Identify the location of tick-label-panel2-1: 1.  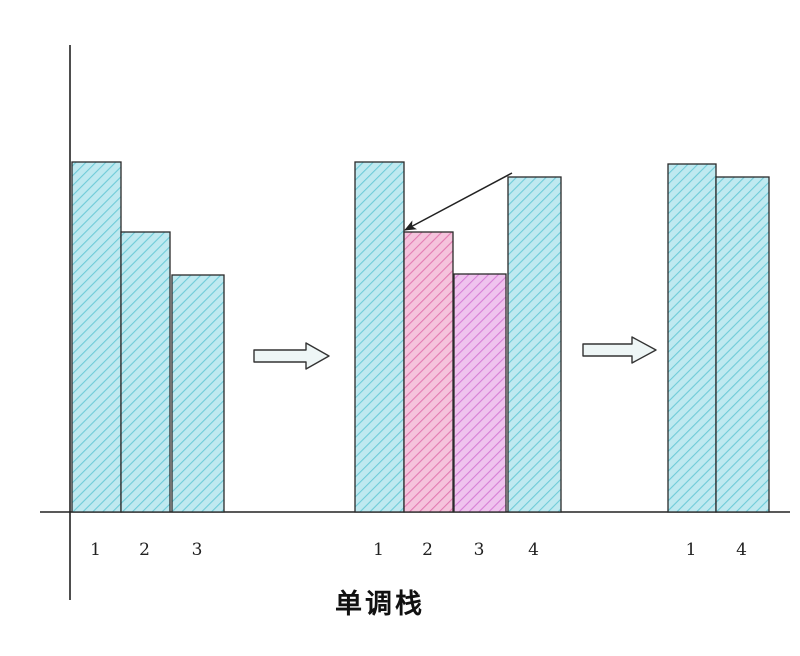
(378, 550).